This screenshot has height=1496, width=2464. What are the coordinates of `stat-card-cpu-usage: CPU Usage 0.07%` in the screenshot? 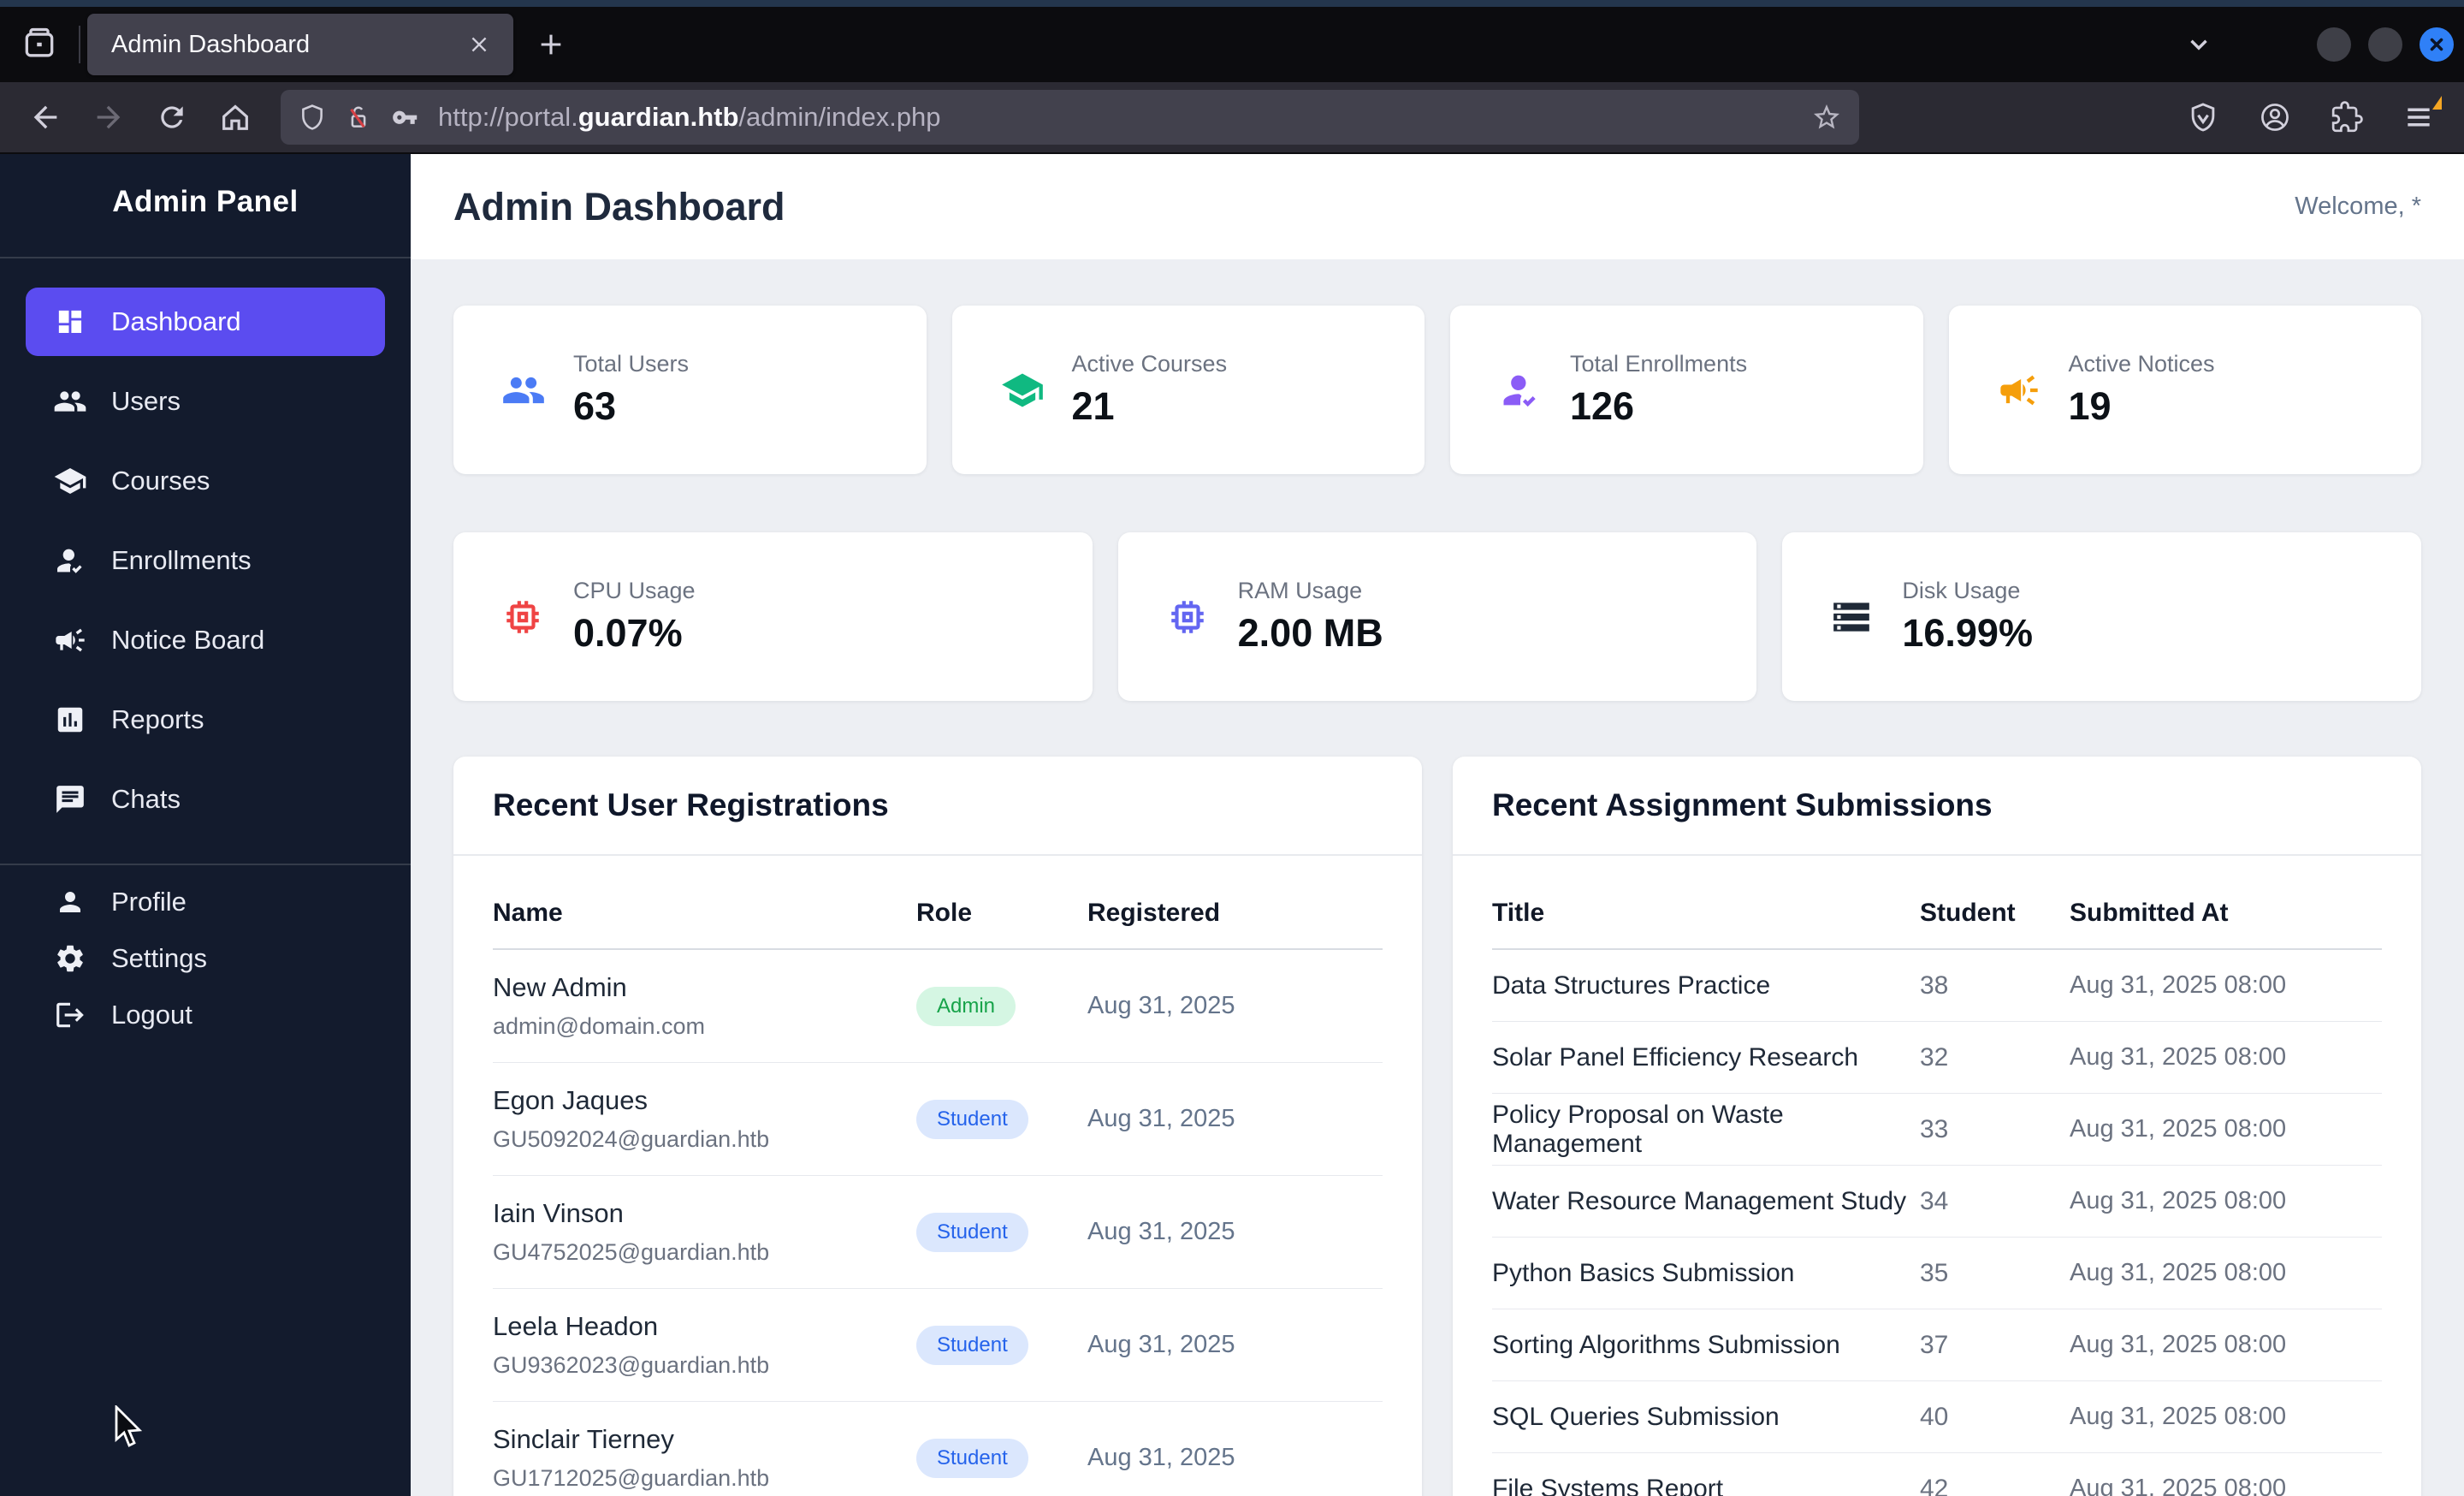 It's located at (773, 616).